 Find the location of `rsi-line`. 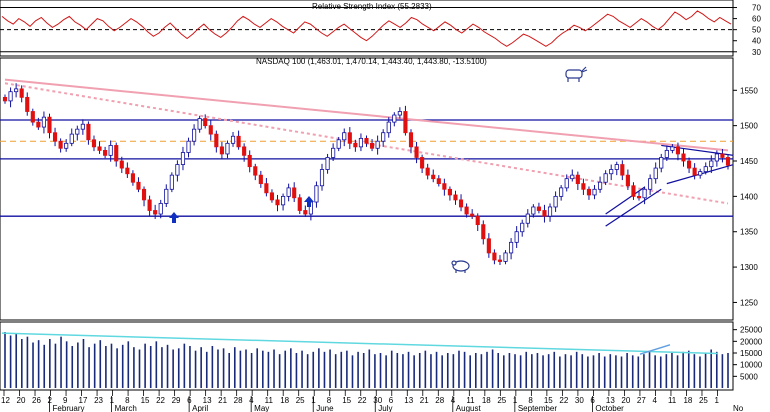

rsi-line is located at coordinates (366, 28).